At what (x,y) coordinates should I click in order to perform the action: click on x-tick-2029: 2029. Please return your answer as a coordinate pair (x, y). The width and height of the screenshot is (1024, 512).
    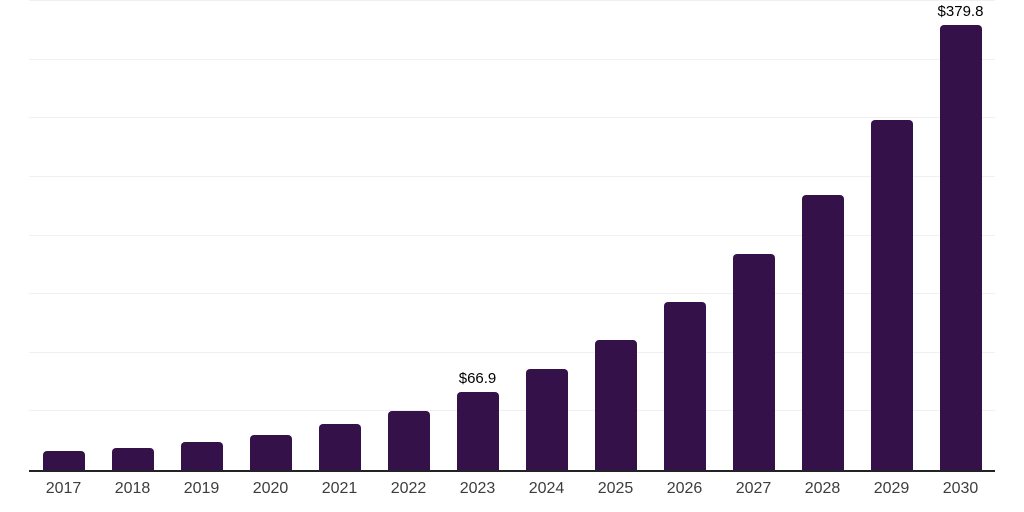
    Looking at the image, I should click on (891, 488).